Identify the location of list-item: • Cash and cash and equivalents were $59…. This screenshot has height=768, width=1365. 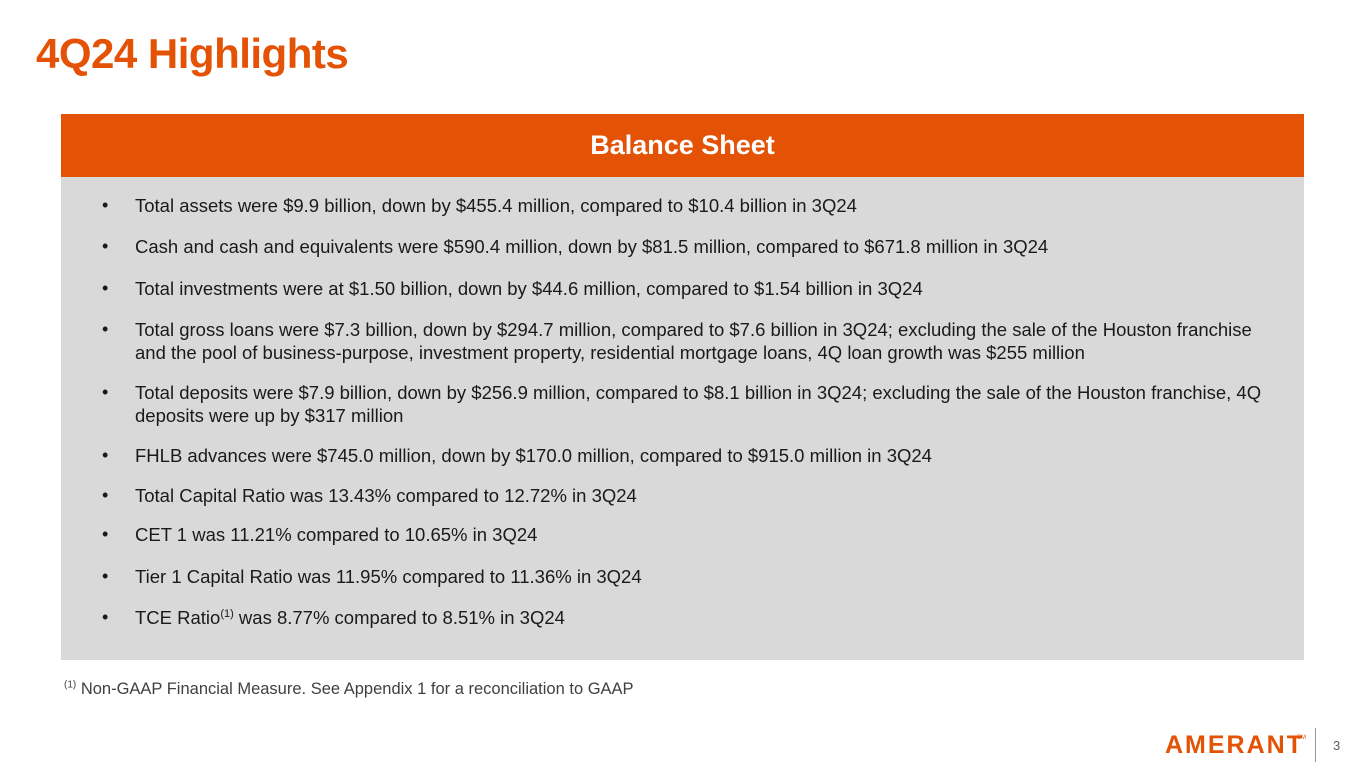
(693, 246).